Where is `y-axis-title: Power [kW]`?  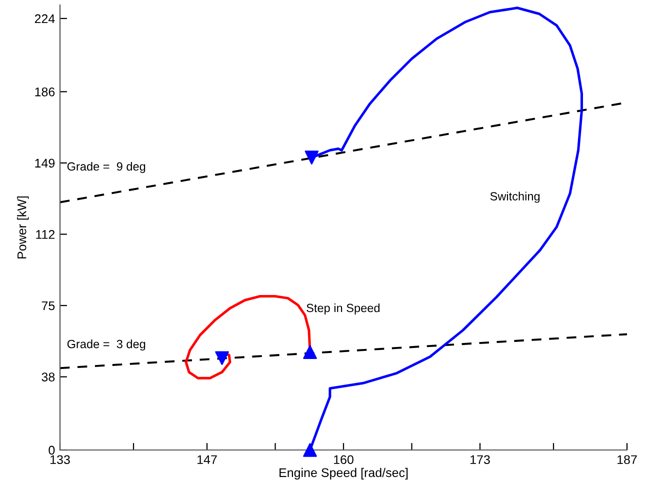 y-axis-title: Power [kW] is located at coordinates (23, 227).